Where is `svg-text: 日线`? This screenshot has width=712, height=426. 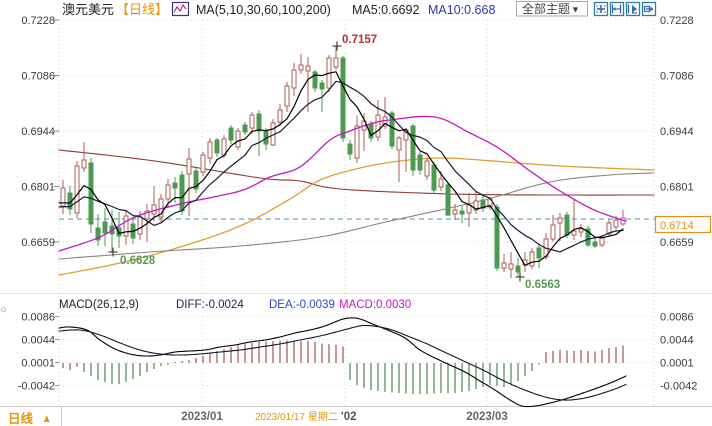 svg-text: 日线 is located at coordinates (21, 418).